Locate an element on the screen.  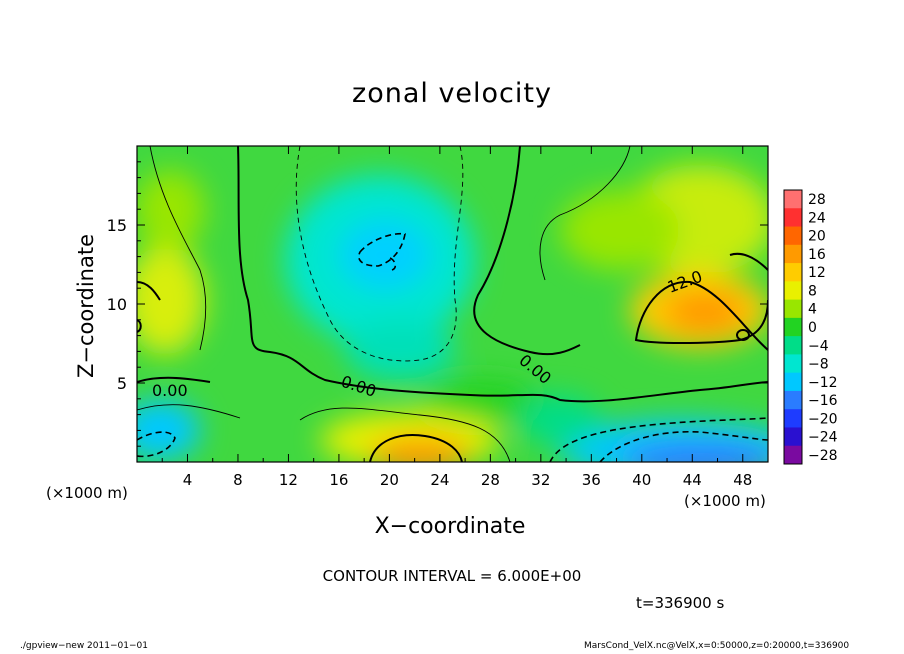
y-axis-label: Z−coordinate is located at coordinates (86, 306).